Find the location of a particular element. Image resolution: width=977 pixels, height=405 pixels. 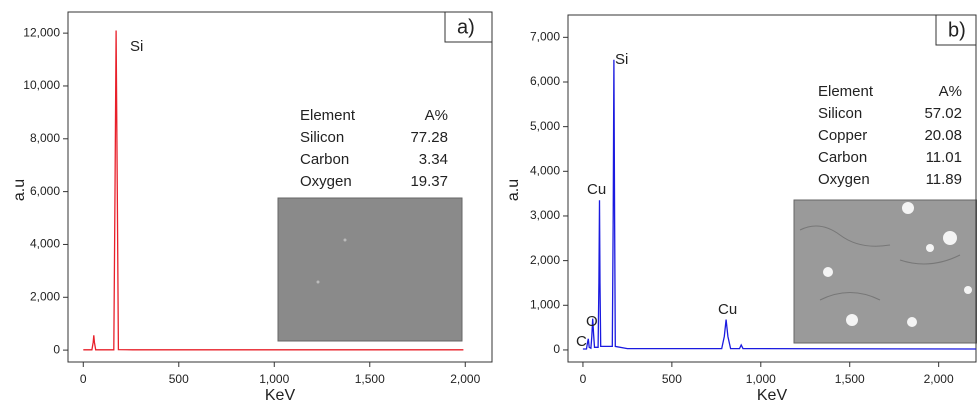

sem-image-a is located at coordinates (370, 269).